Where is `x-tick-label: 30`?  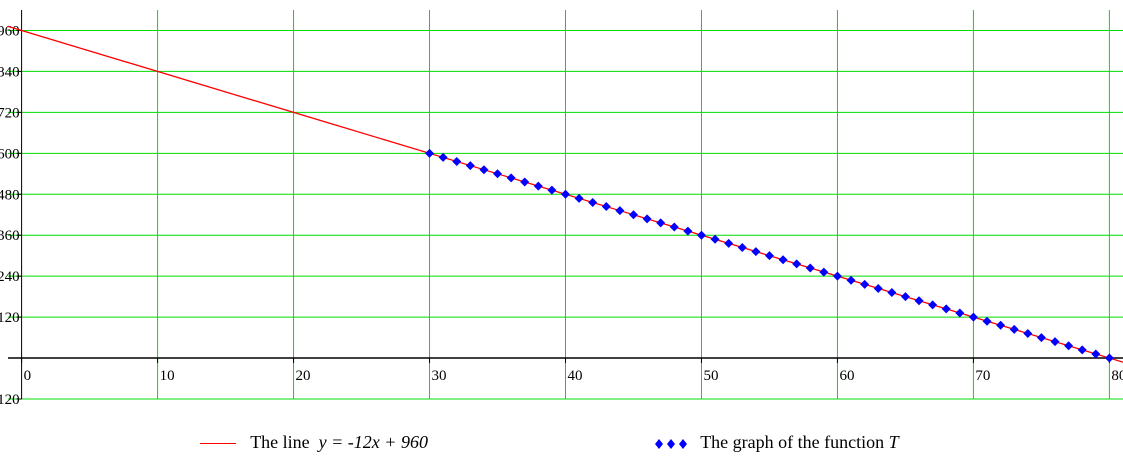 x-tick-label: 30 is located at coordinates (439, 376).